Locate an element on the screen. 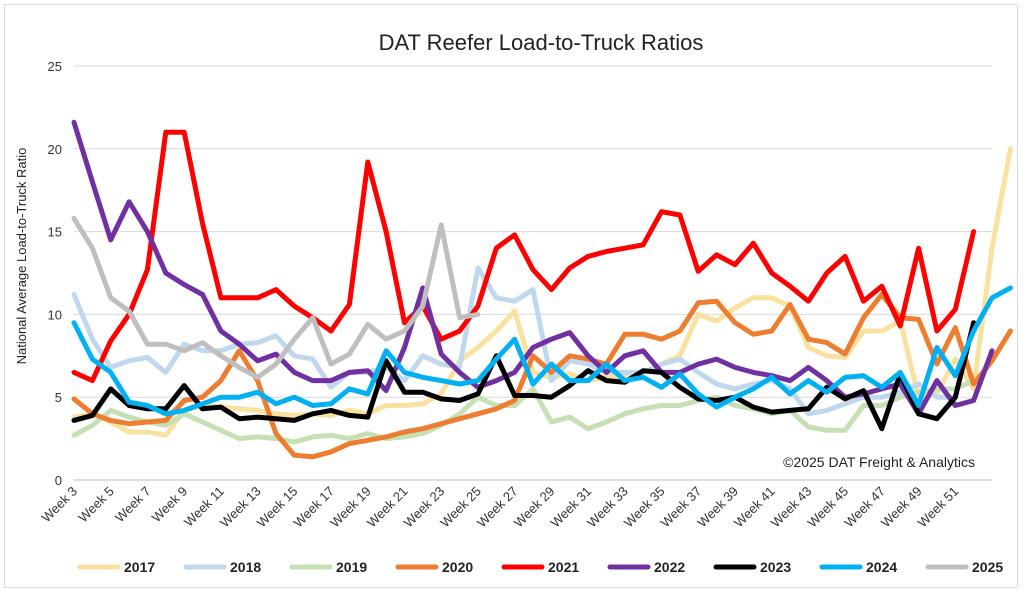  legend-label-2024: 2024 is located at coordinates (881, 567).